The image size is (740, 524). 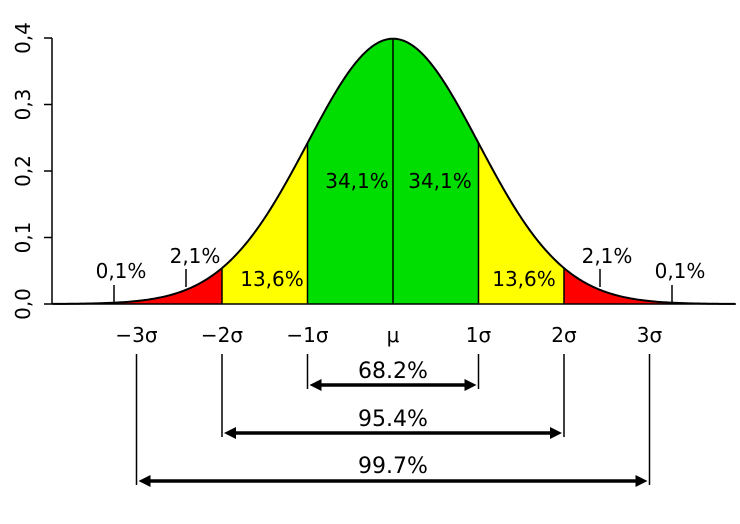 What do you see at coordinates (564, 335) in the screenshot?
I see `x-tick-label: 2σ` at bounding box center [564, 335].